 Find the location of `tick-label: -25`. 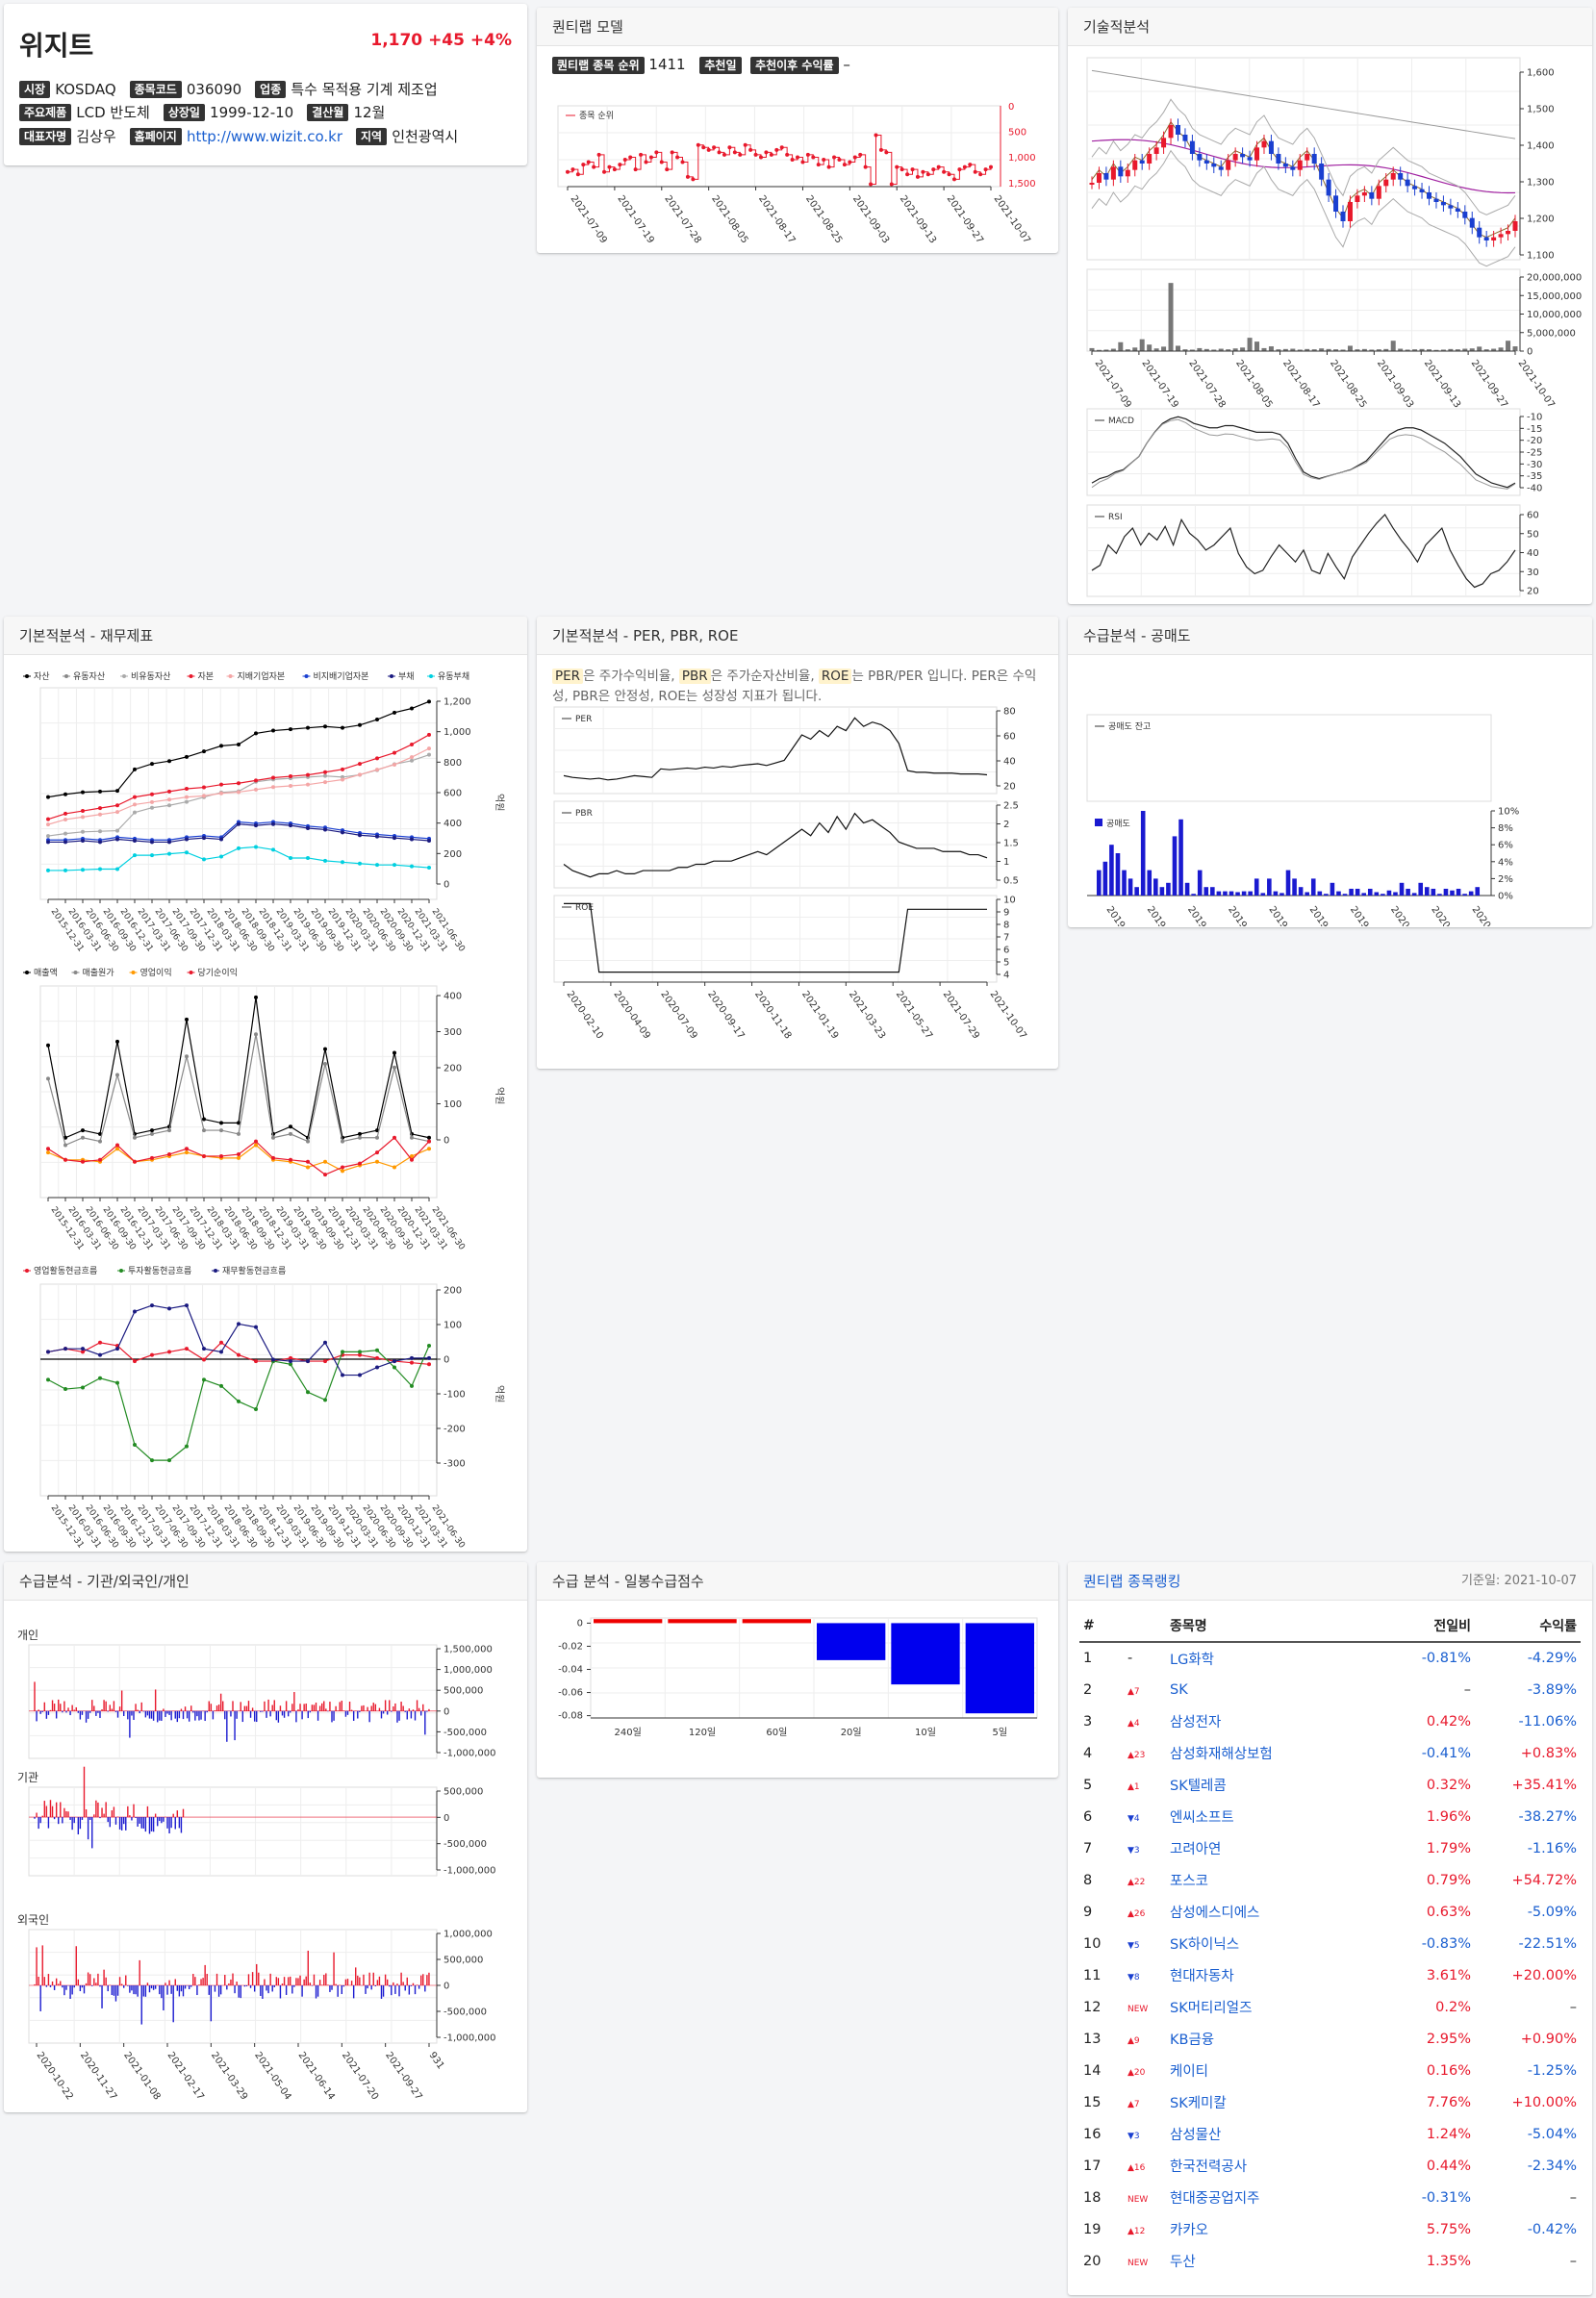

tick-label: -25 is located at coordinates (1534, 453).